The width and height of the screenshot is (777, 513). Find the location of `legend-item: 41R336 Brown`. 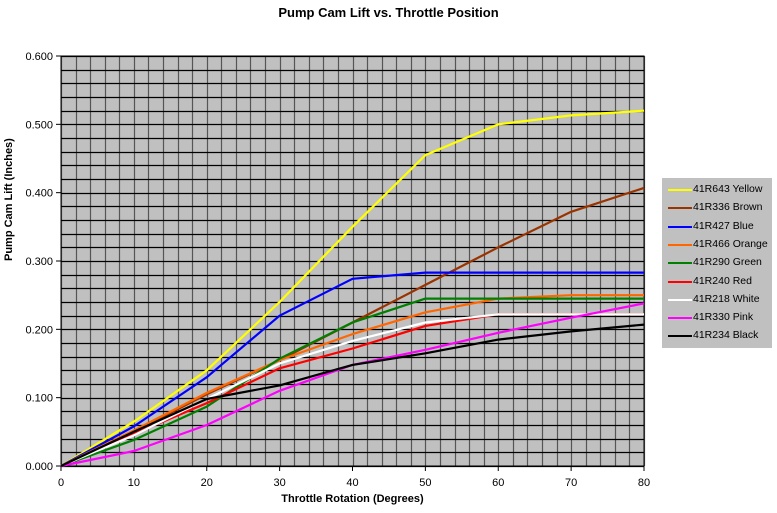

legend-item: 41R336 Brown is located at coordinates (717, 208).